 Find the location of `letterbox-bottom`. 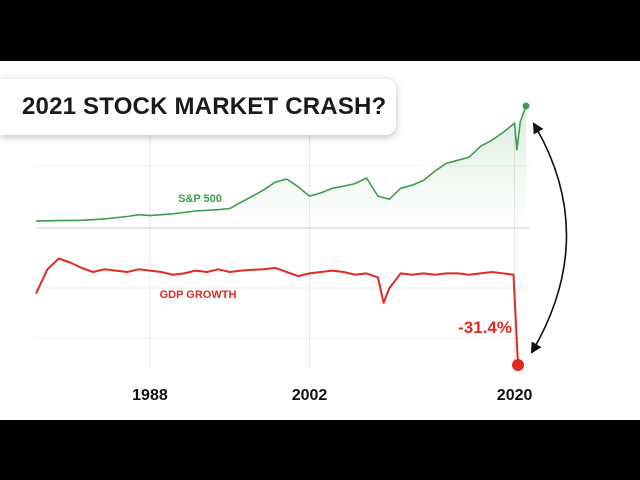

letterbox-bottom is located at coordinates (320, 450).